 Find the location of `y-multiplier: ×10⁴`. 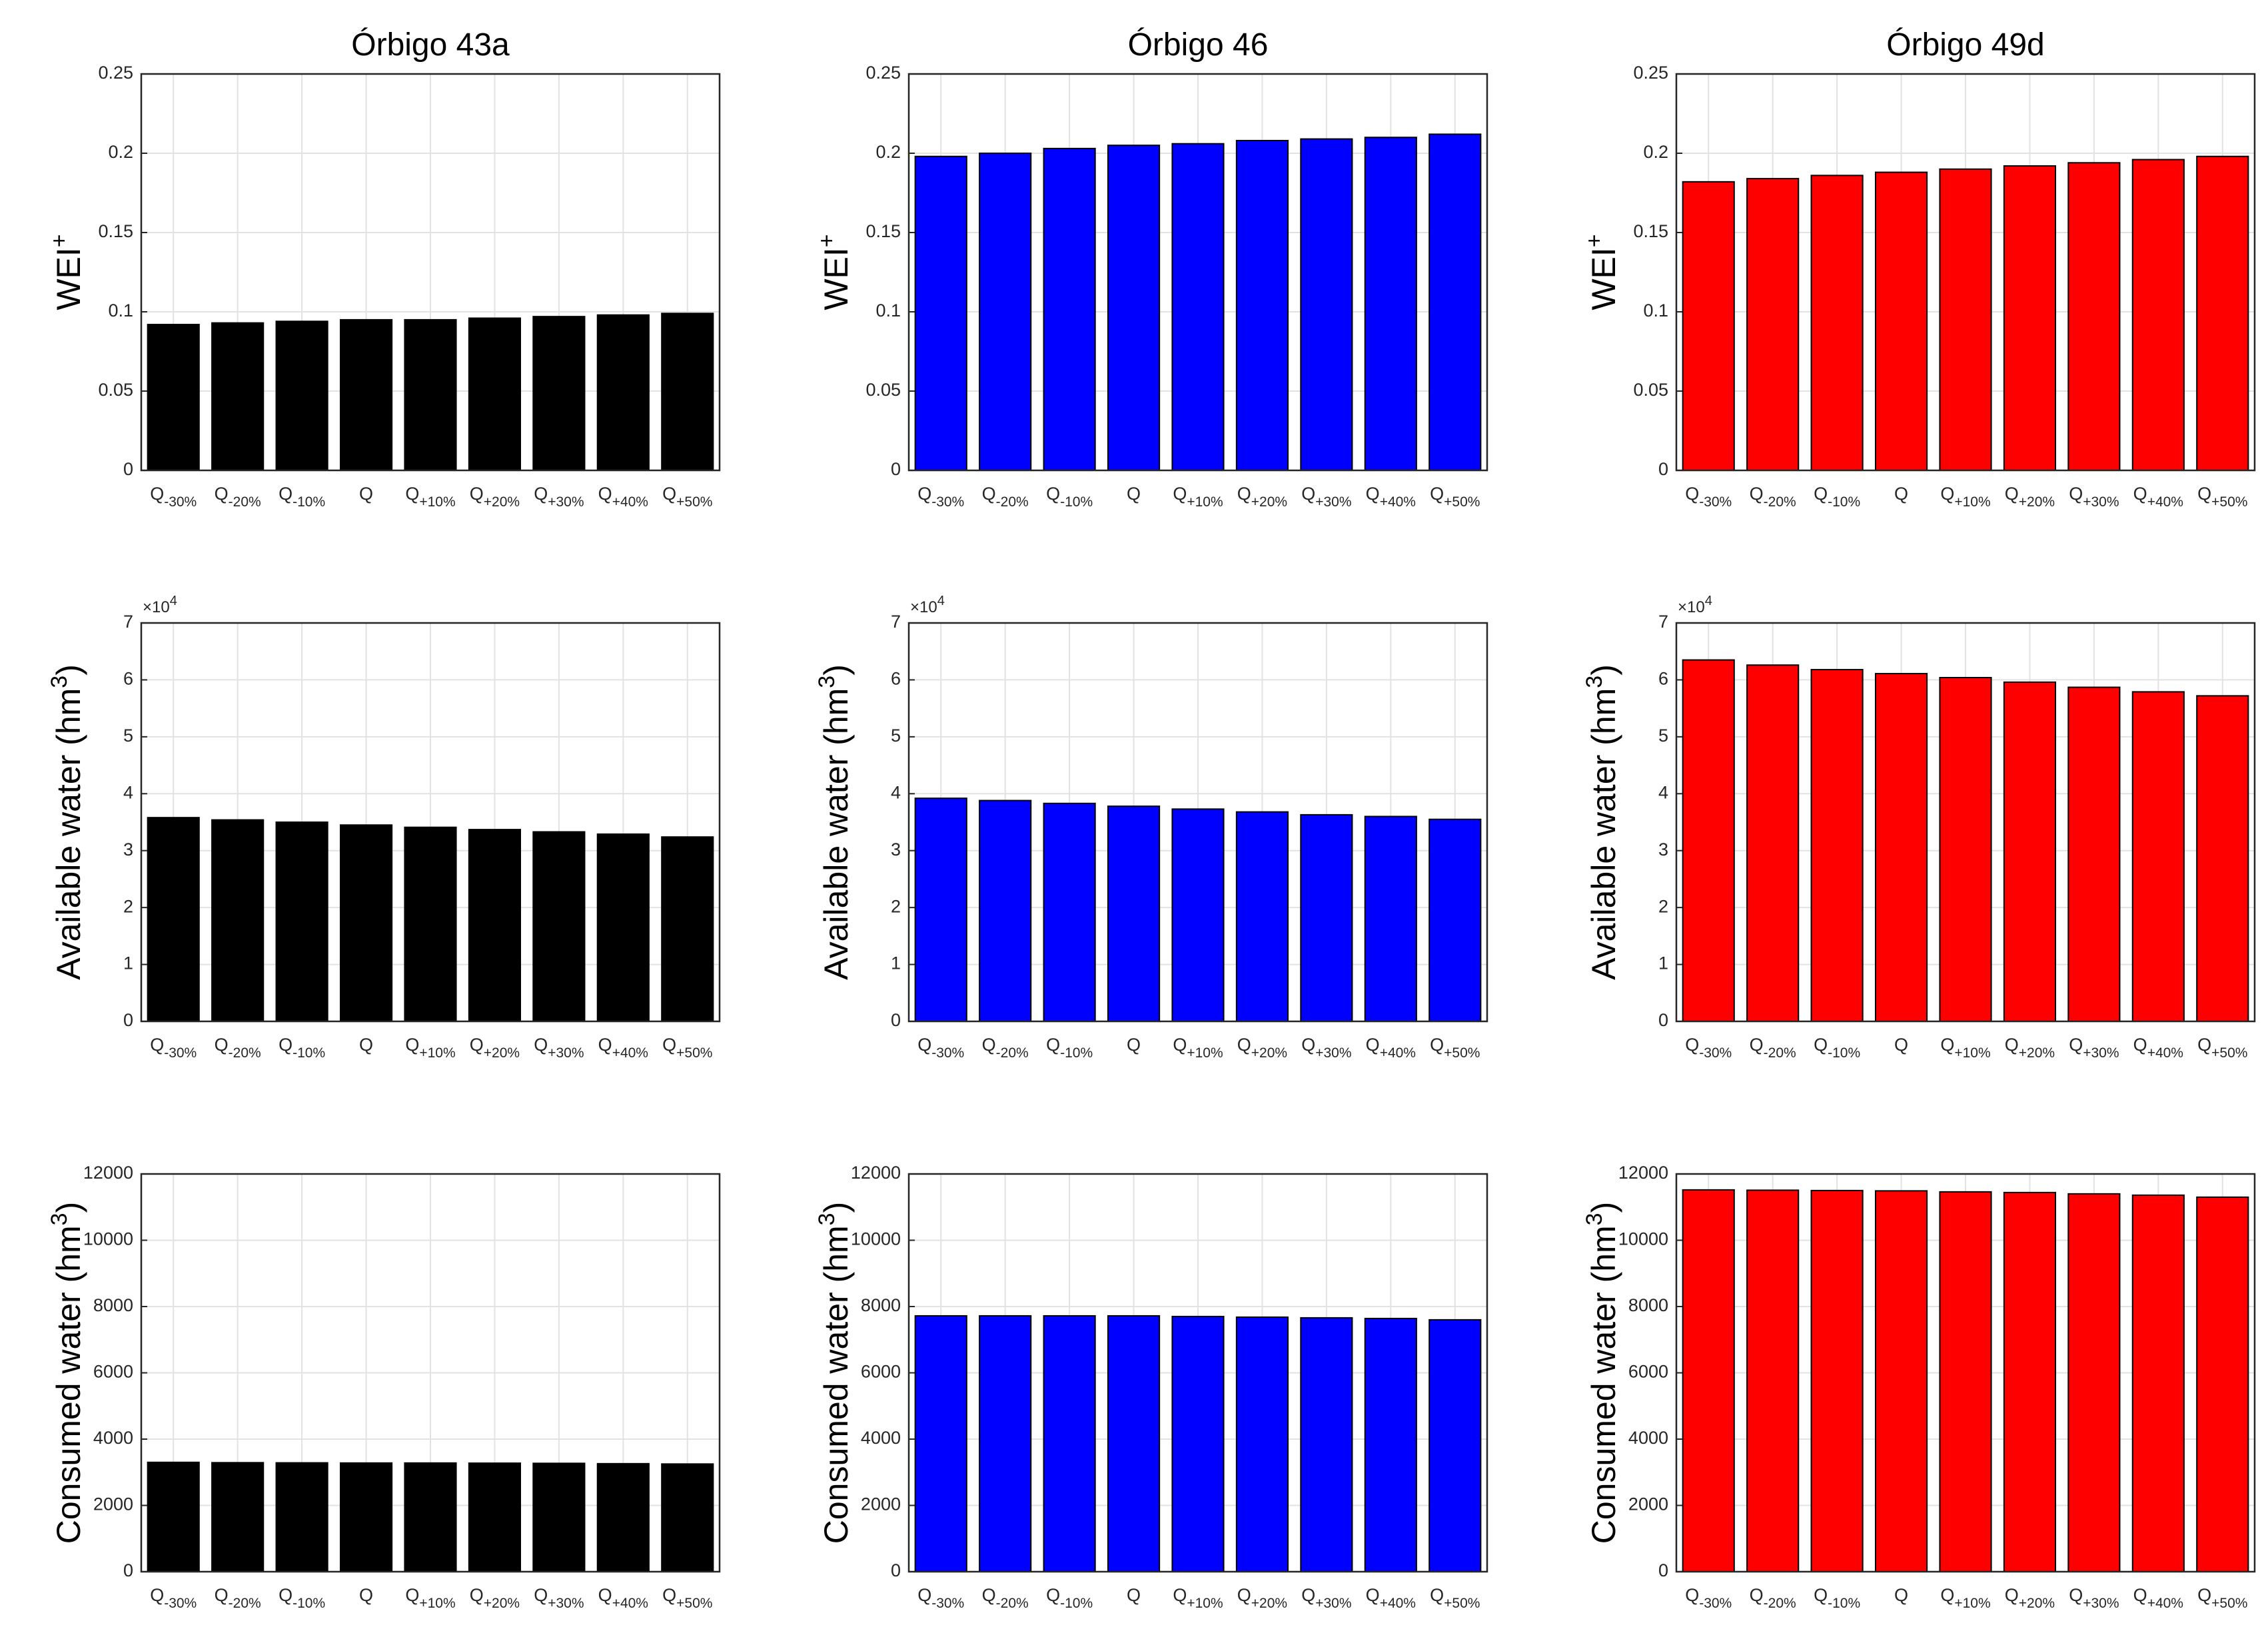

y-multiplier: ×10⁴ is located at coordinates (160, 605).